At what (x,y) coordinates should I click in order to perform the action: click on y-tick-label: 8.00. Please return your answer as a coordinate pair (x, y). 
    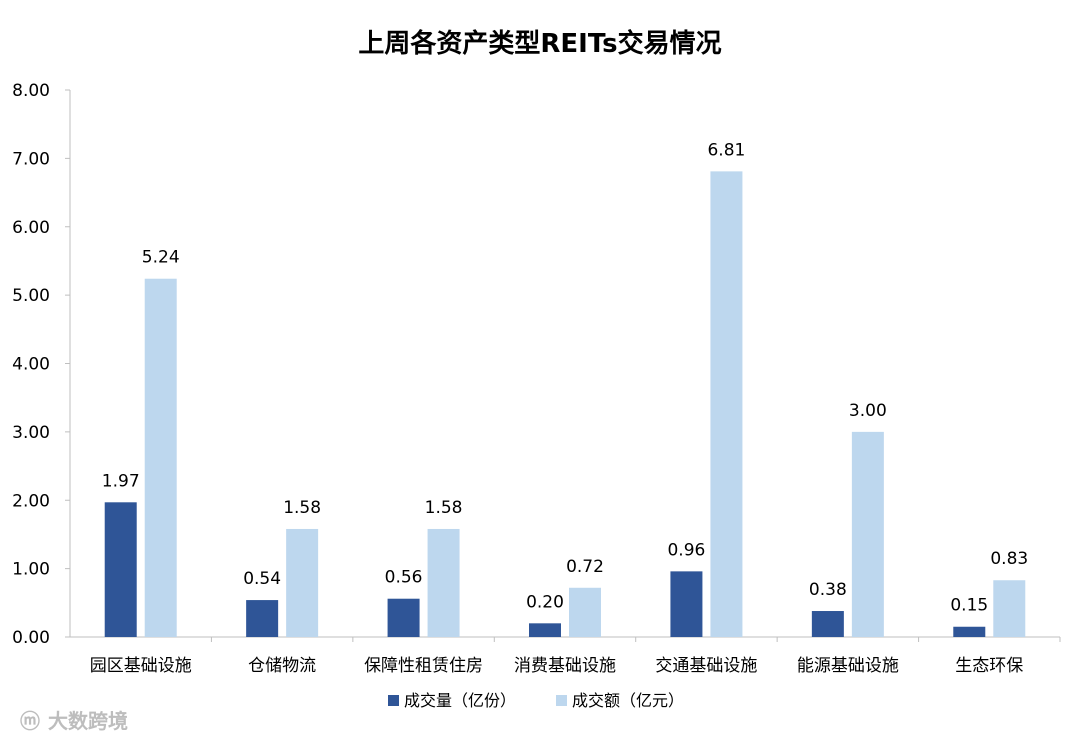
    Looking at the image, I should click on (31, 91).